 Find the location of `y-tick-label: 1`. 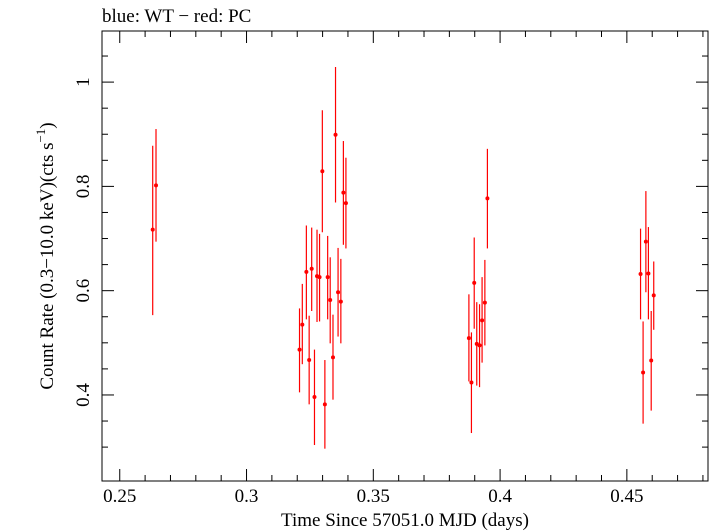

y-tick-label: 1 is located at coordinates (83, 82).